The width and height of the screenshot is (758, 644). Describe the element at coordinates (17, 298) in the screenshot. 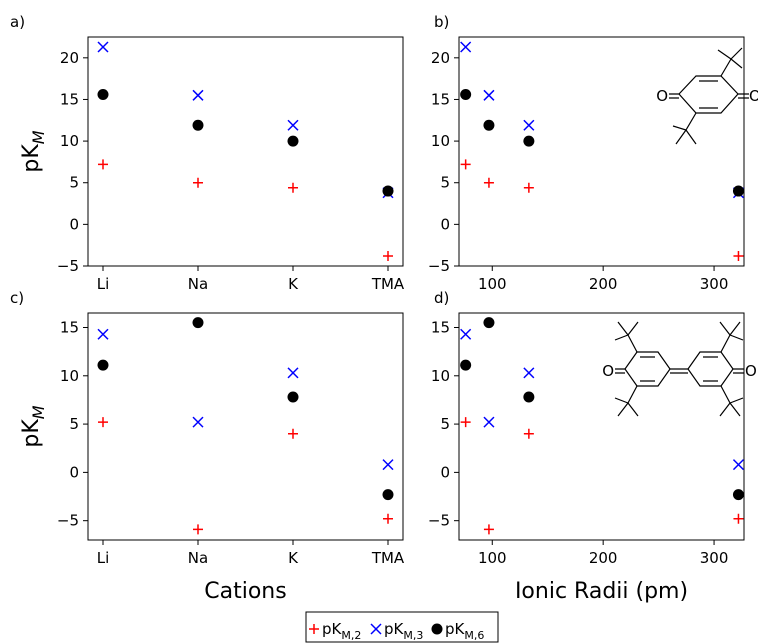

I see `panel-label: c)` at that location.